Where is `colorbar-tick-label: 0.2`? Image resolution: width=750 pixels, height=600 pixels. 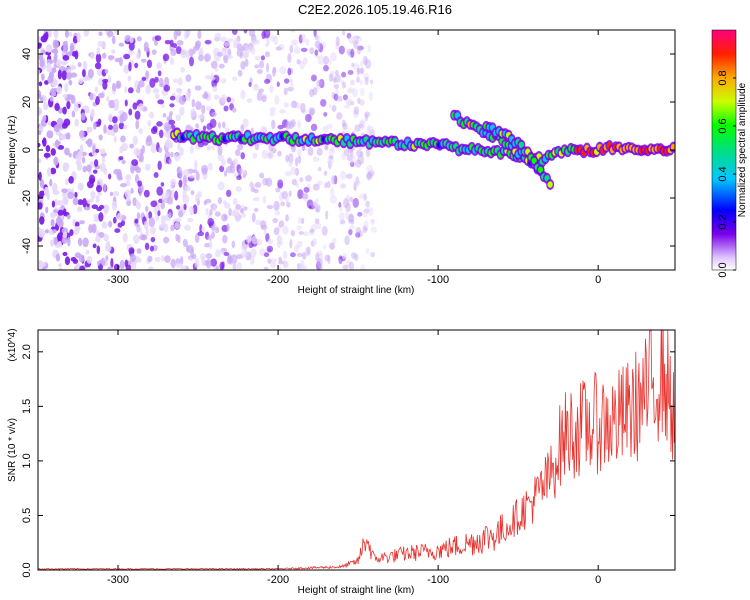
colorbar-tick-label: 0.2 is located at coordinates (723, 221).